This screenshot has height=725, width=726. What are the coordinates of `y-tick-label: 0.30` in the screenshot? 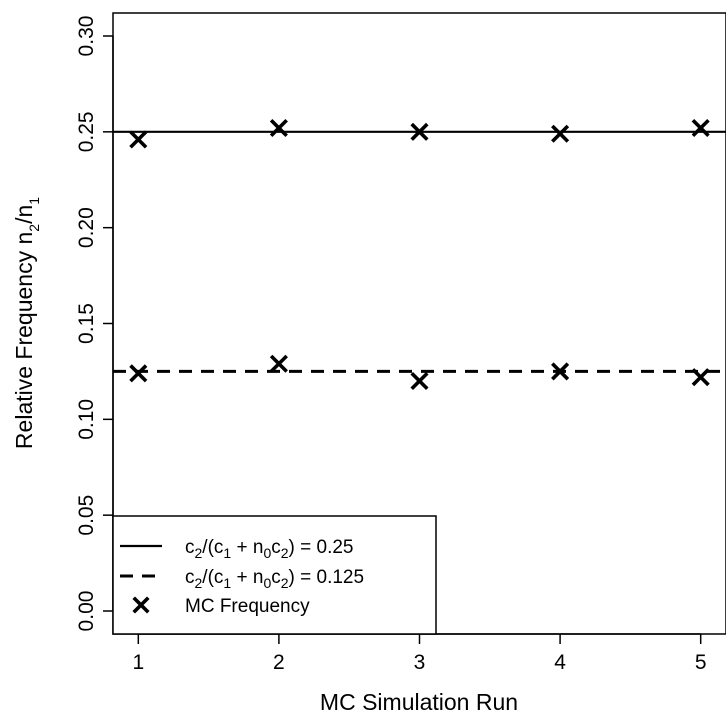 It's located at (86, 36).